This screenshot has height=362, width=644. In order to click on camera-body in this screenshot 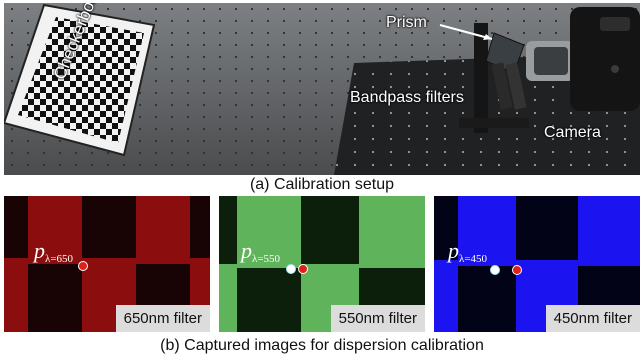, I will do `click(583, 59)`.